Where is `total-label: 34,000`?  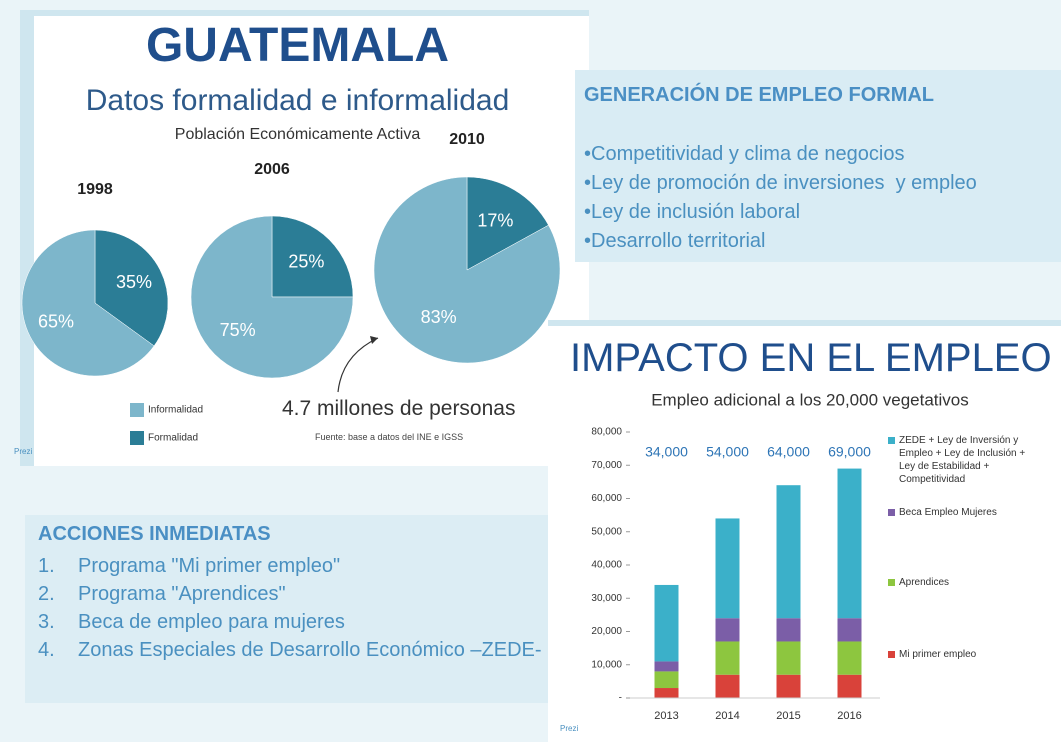
total-label: 34,000 is located at coordinates (666, 452).